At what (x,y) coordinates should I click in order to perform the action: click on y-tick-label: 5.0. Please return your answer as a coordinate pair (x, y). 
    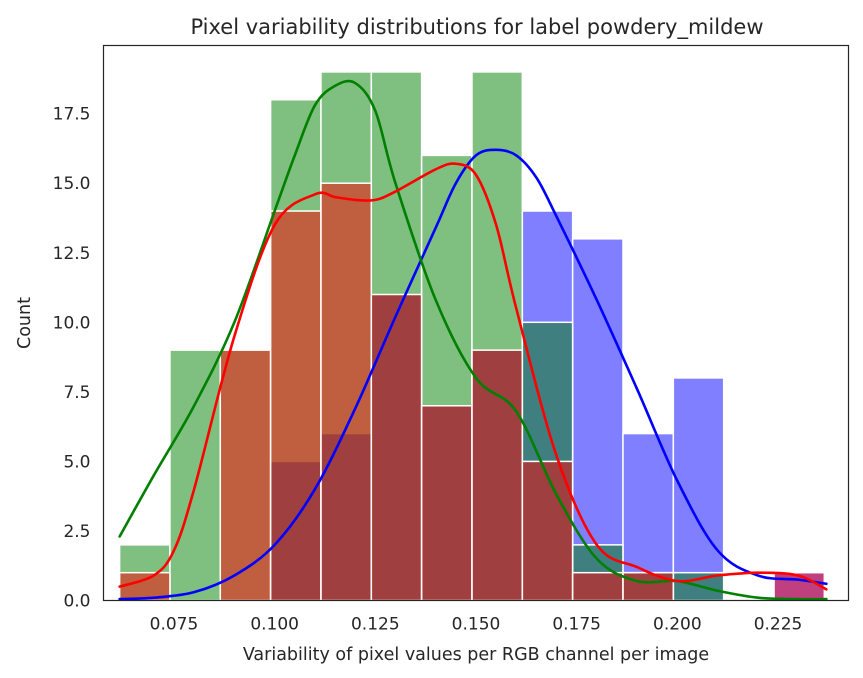
    Looking at the image, I should click on (76, 462).